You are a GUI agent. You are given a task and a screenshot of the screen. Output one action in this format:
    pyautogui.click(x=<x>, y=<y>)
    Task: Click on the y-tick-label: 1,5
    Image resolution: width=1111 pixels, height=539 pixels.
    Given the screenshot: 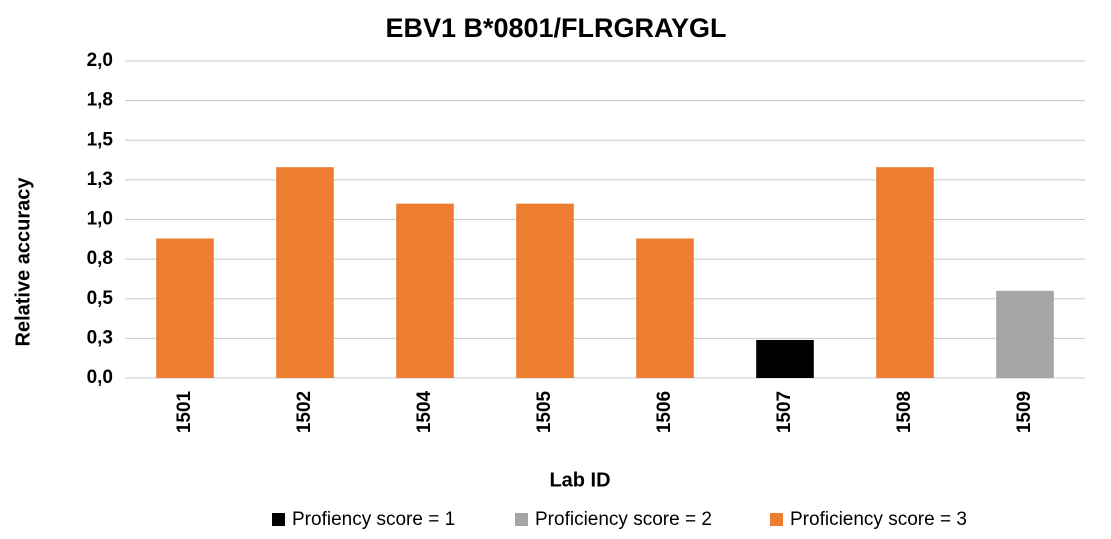 What is the action you would take?
    pyautogui.click(x=100, y=139)
    